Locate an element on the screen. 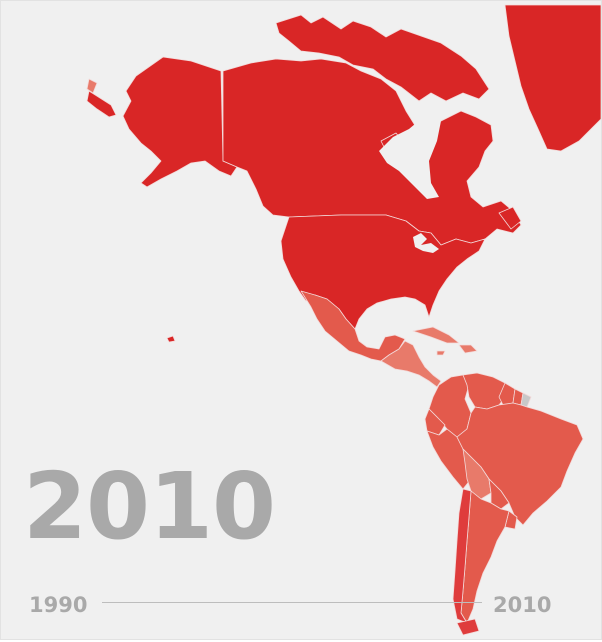  region-jamaica is located at coordinates (441, 353).